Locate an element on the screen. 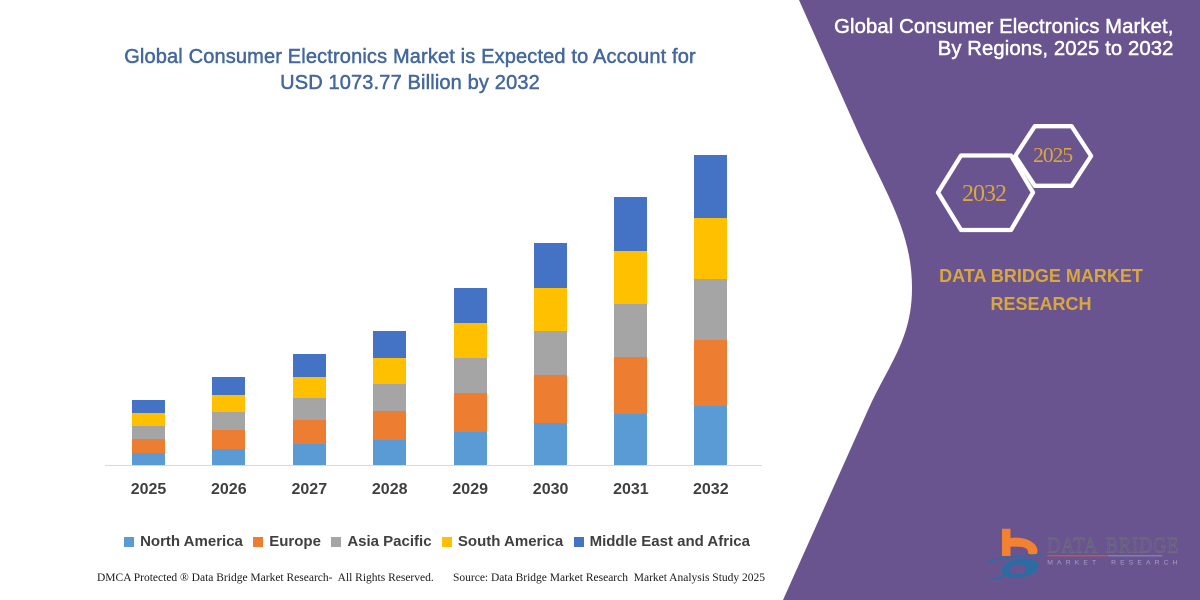 The width and height of the screenshot is (1200, 600). svg-text: 2032 is located at coordinates (984, 194).